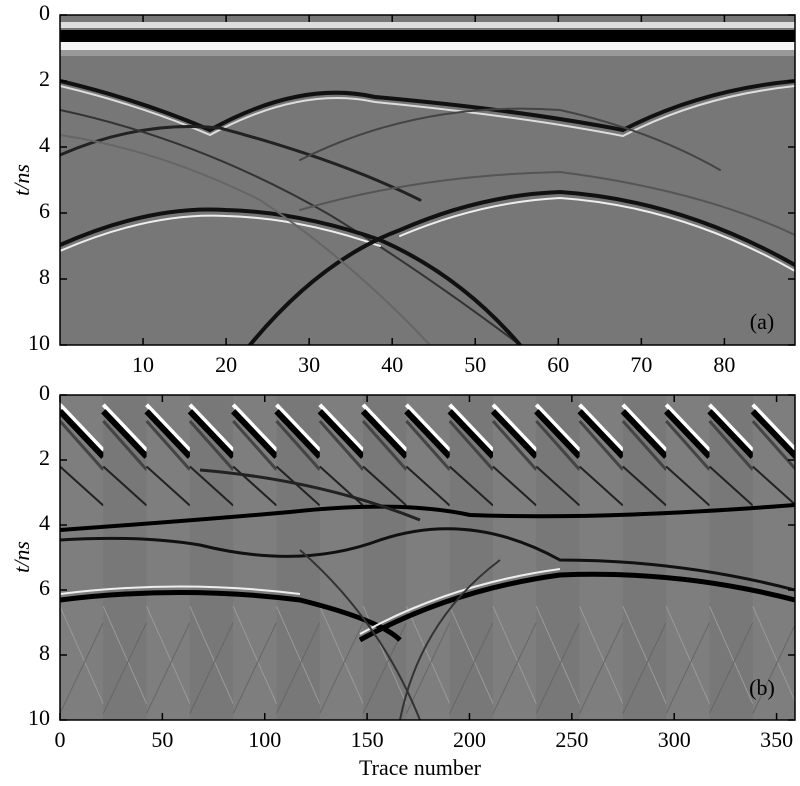  I want to click on x-tick-label: 100, so click(264, 739).